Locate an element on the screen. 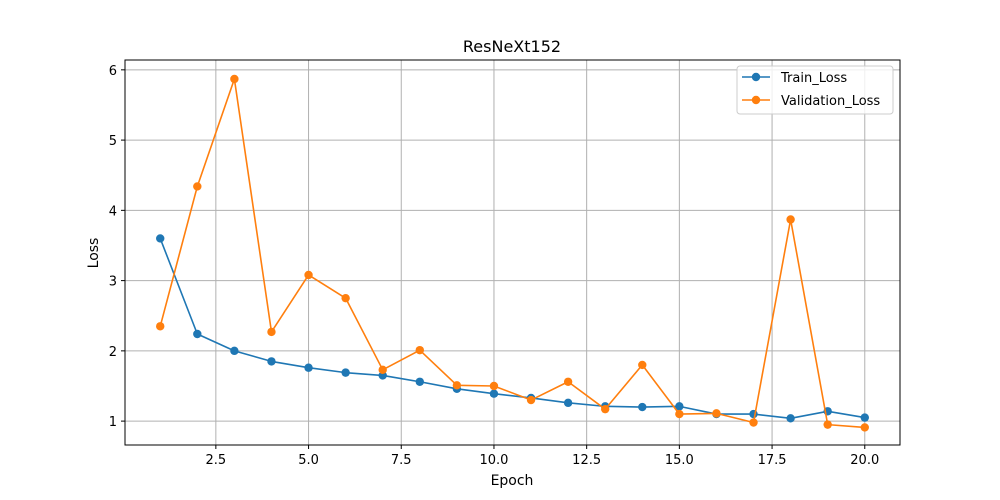  train-loss-legend-marker is located at coordinates (756, 77).